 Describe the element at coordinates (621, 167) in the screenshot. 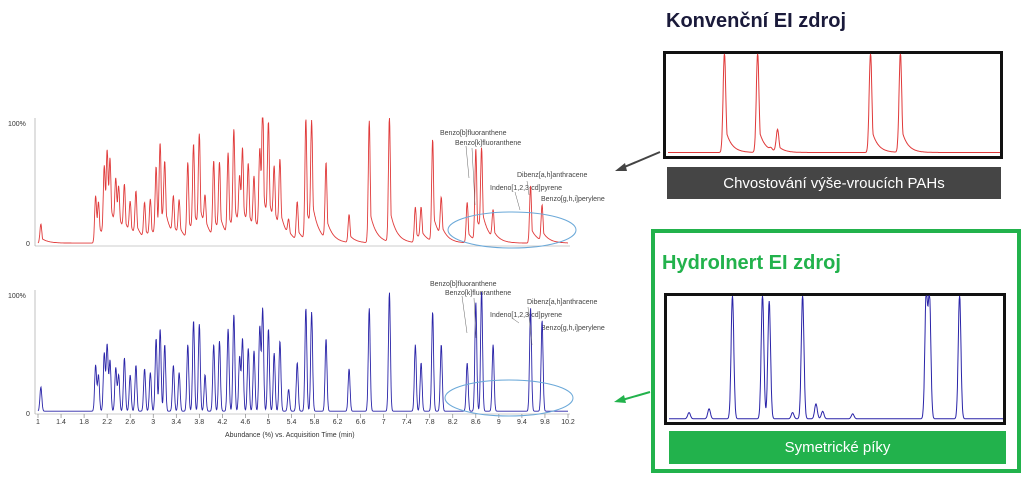

I see `conventional-arrow-head` at that location.